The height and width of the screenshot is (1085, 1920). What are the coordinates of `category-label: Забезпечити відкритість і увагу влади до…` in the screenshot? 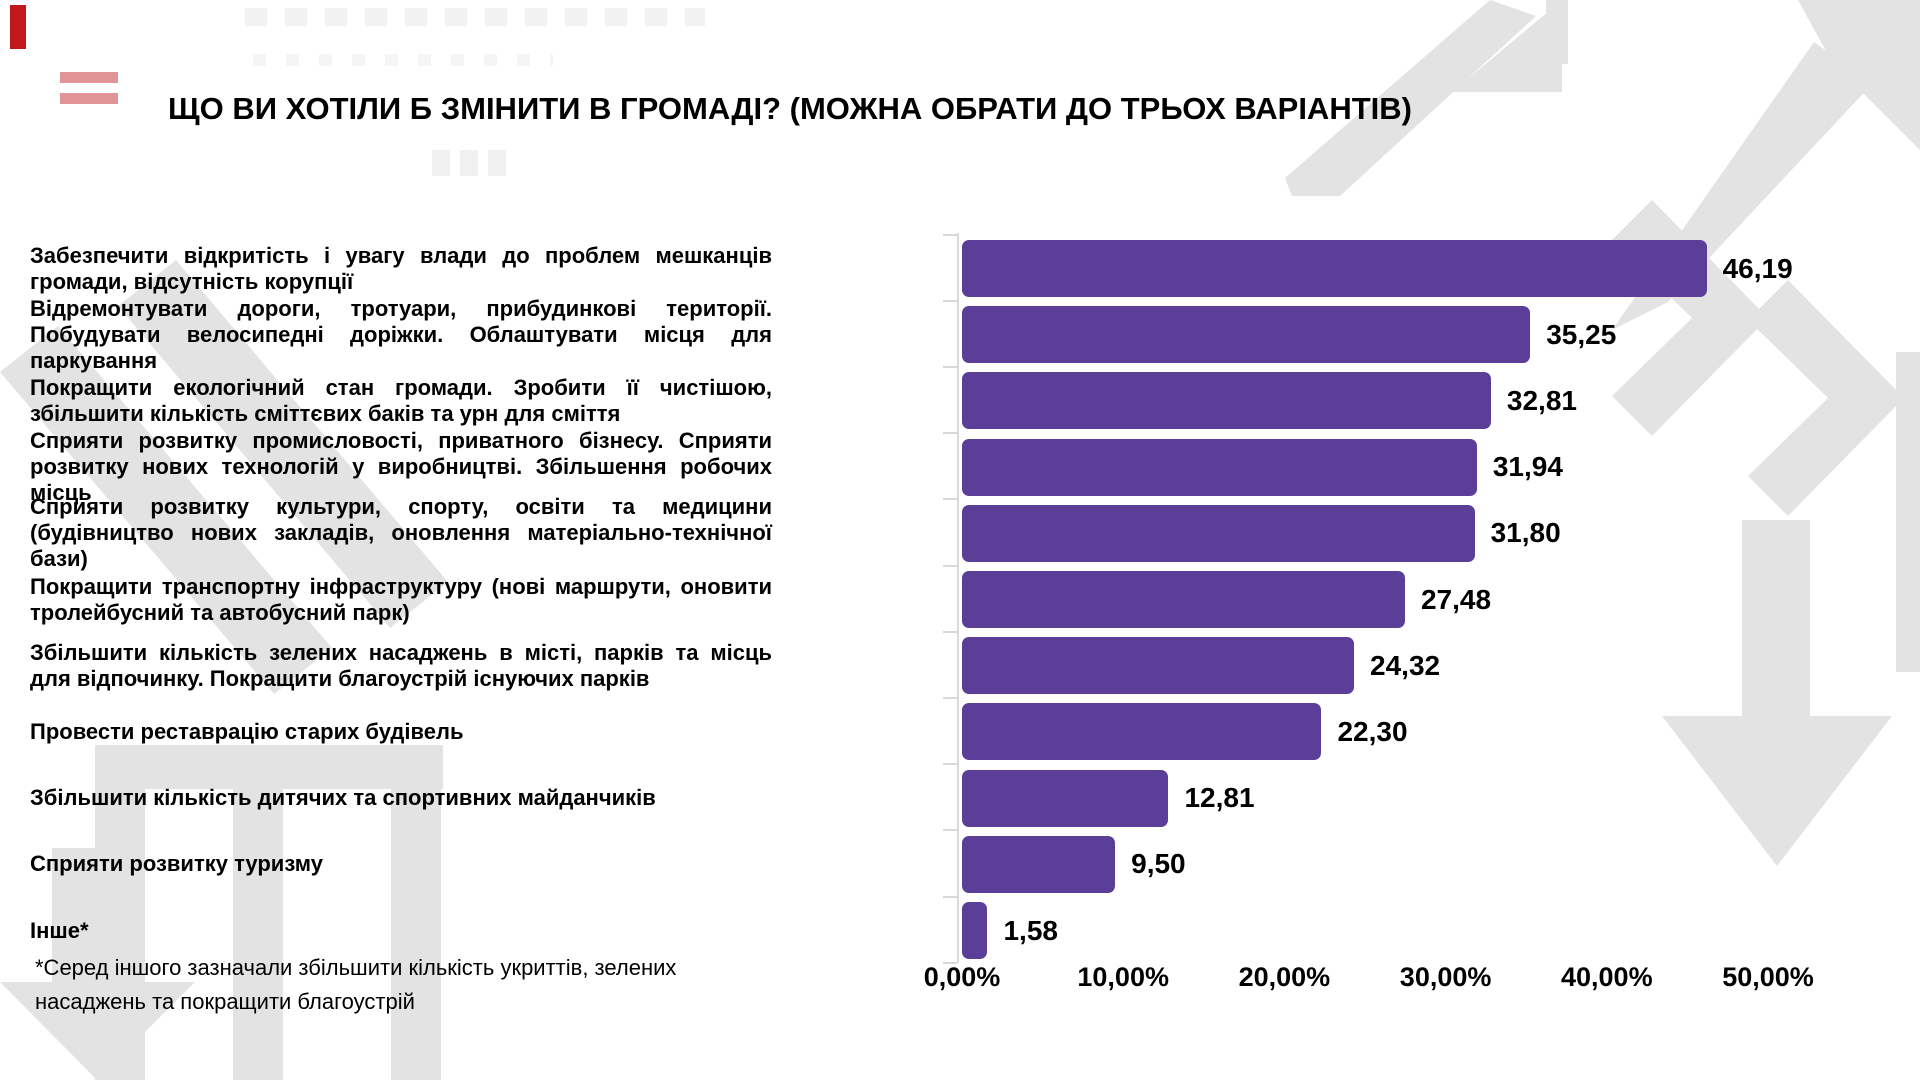 It's located at (401, 268).